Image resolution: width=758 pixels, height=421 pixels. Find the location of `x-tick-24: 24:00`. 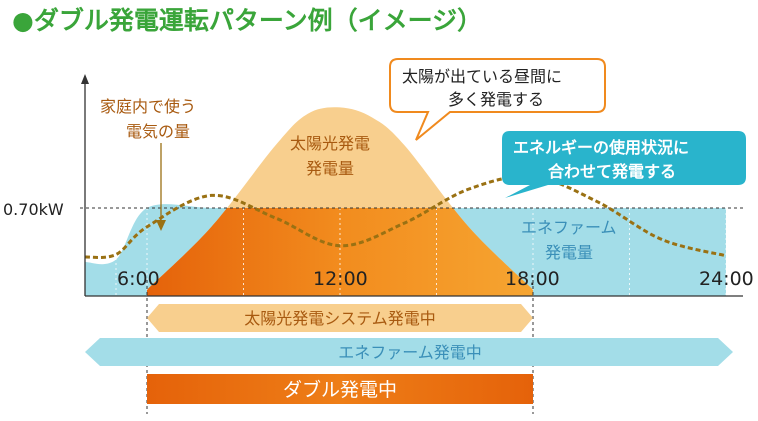

x-tick-24: 24:00 is located at coordinates (726, 279).